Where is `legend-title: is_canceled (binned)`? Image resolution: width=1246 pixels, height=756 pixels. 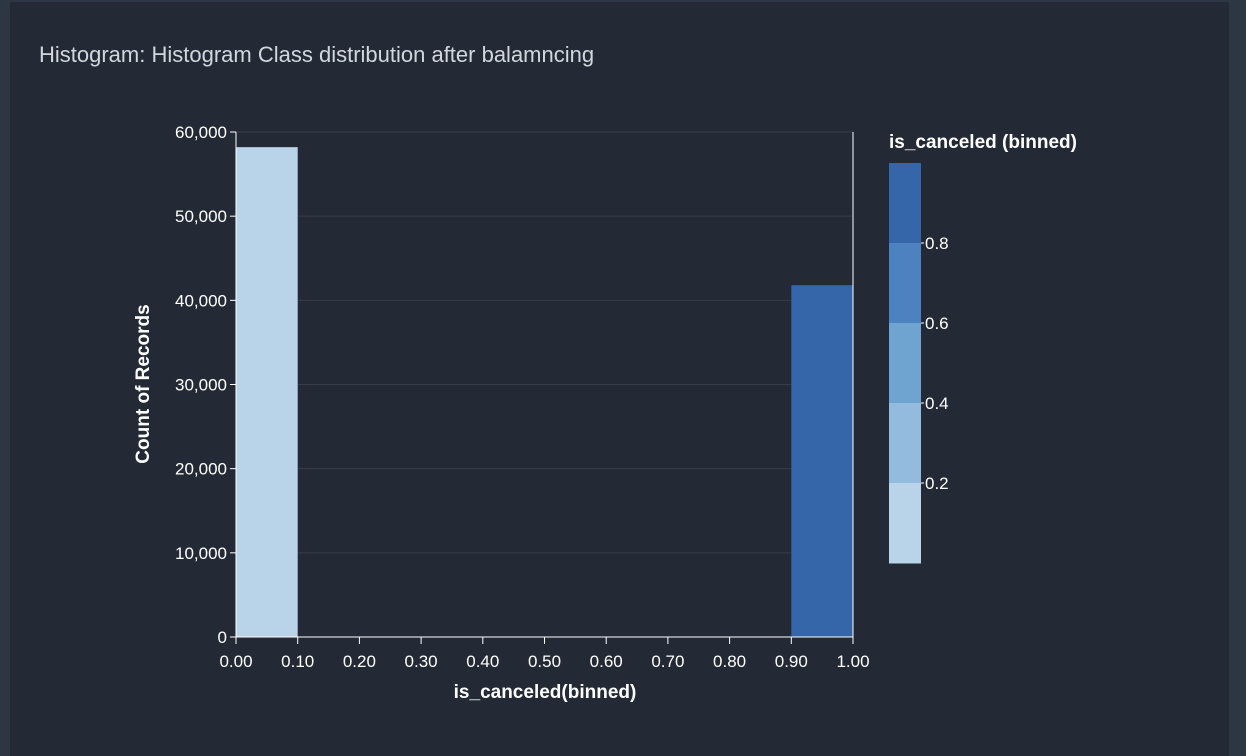 legend-title: is_canceled (binned) is located at coordinates (983, 142).